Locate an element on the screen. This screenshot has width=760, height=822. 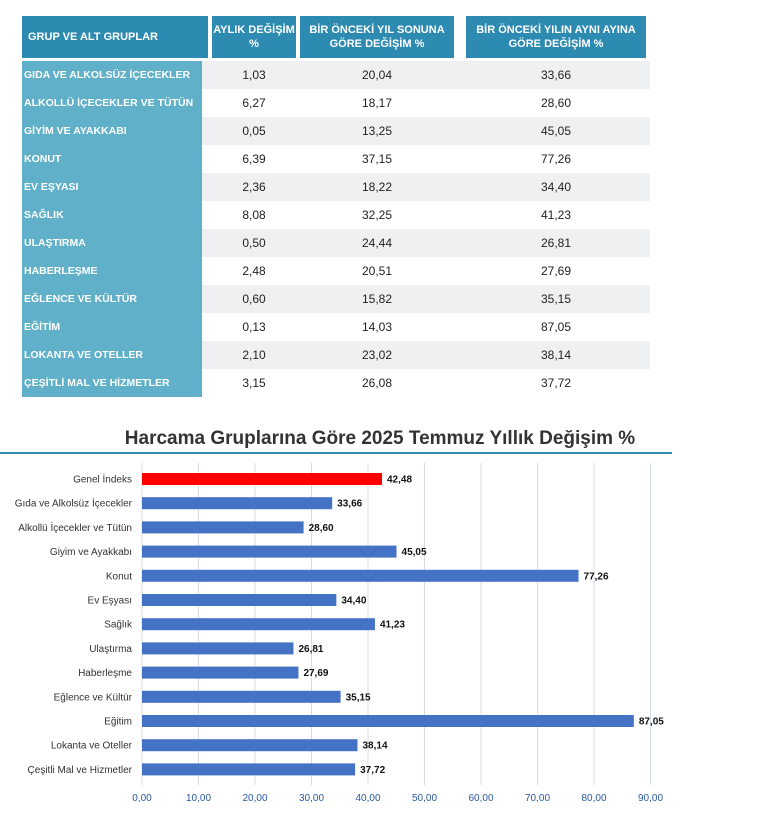
table-row: ÇEŞİTLİ MAL VE HİZMETLER 3,15 26,08 37,72 is located at coordinates (336, 383).